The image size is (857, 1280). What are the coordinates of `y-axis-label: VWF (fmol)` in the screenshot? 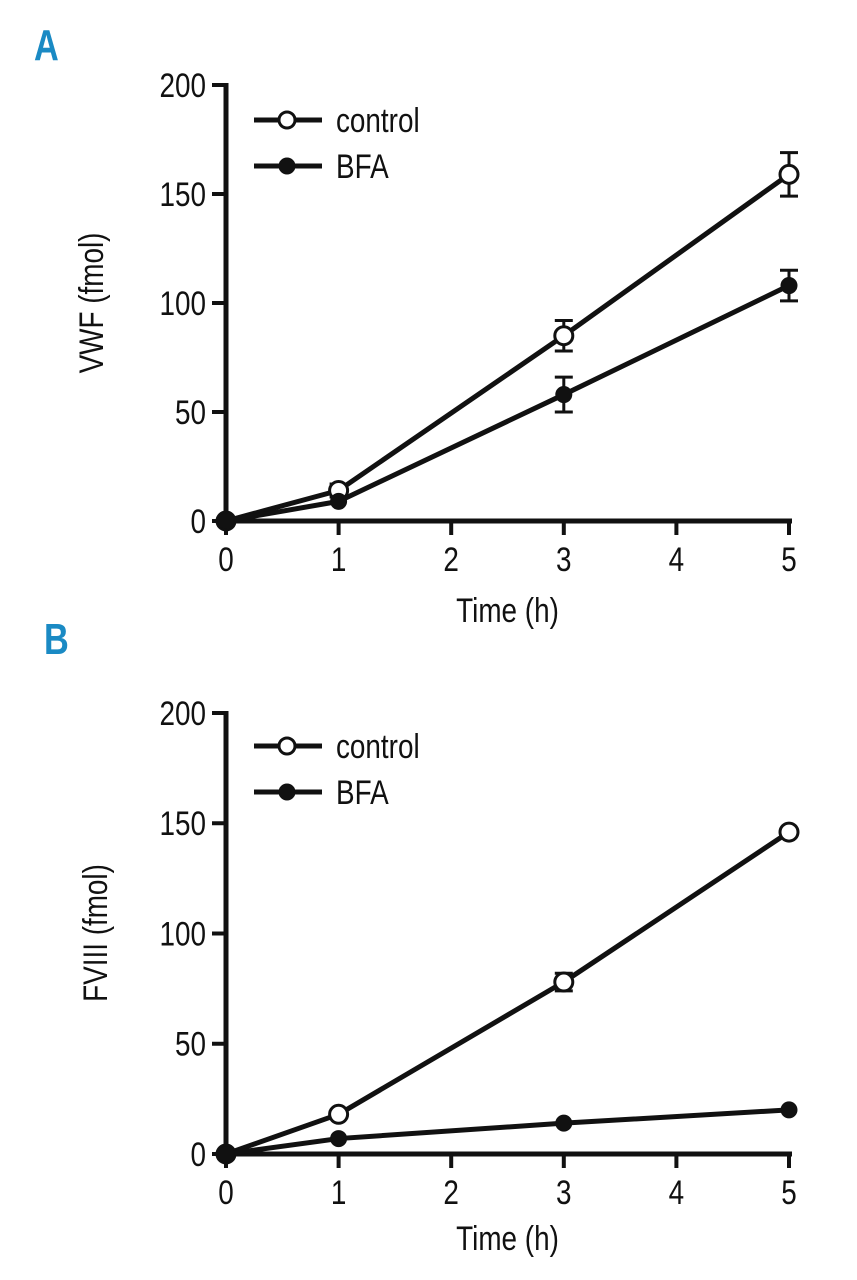 It's located at (91, 303).